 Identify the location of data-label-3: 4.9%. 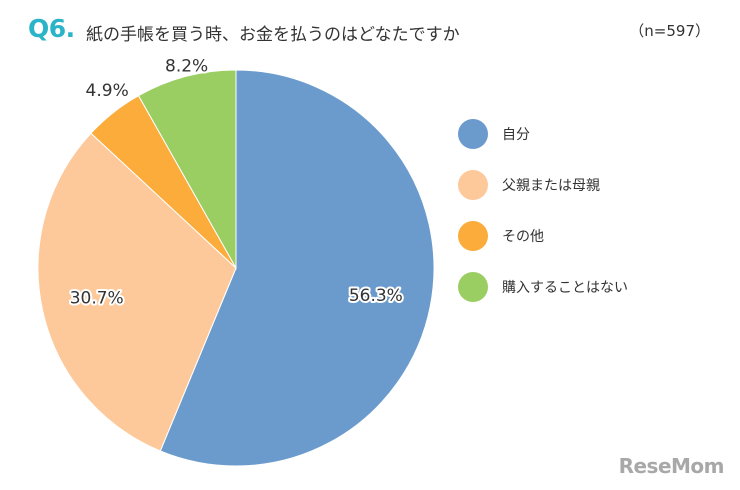
(107, 91).